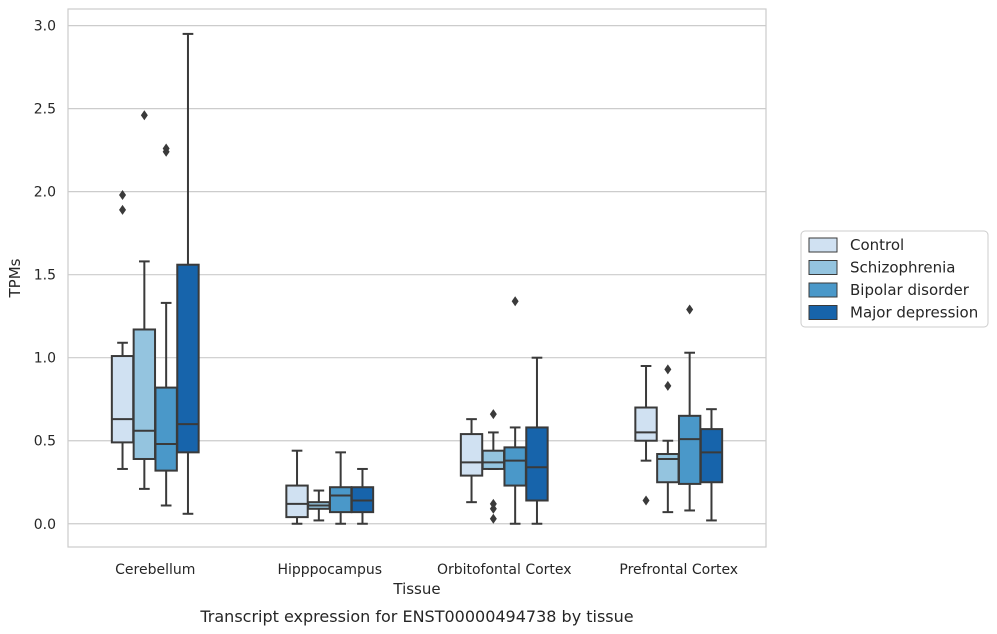  I want to click on x-axis-label: Tissue, so click(416, 589).